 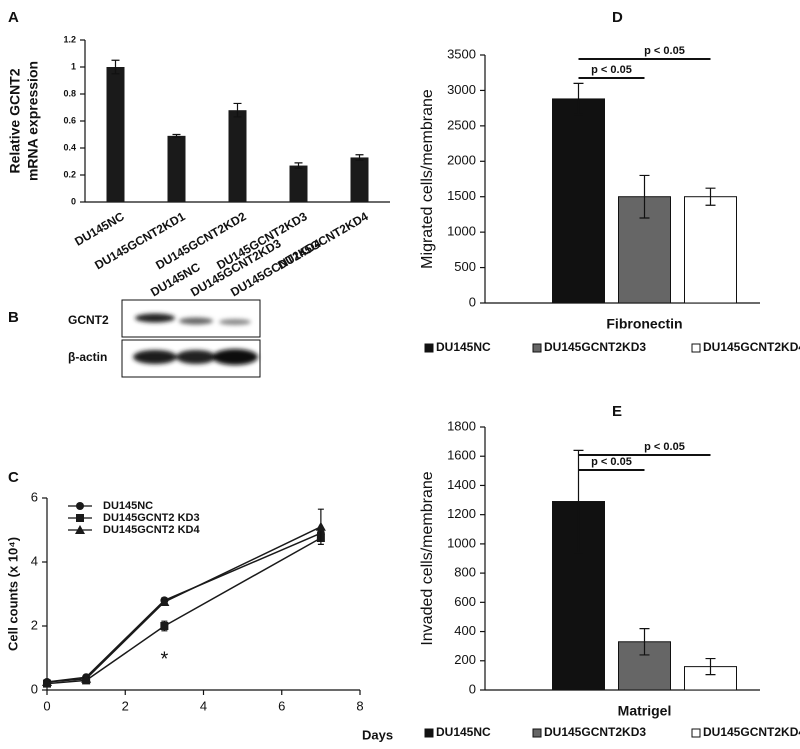 I want to click on panel-label: D, so click(x=617, y=17).